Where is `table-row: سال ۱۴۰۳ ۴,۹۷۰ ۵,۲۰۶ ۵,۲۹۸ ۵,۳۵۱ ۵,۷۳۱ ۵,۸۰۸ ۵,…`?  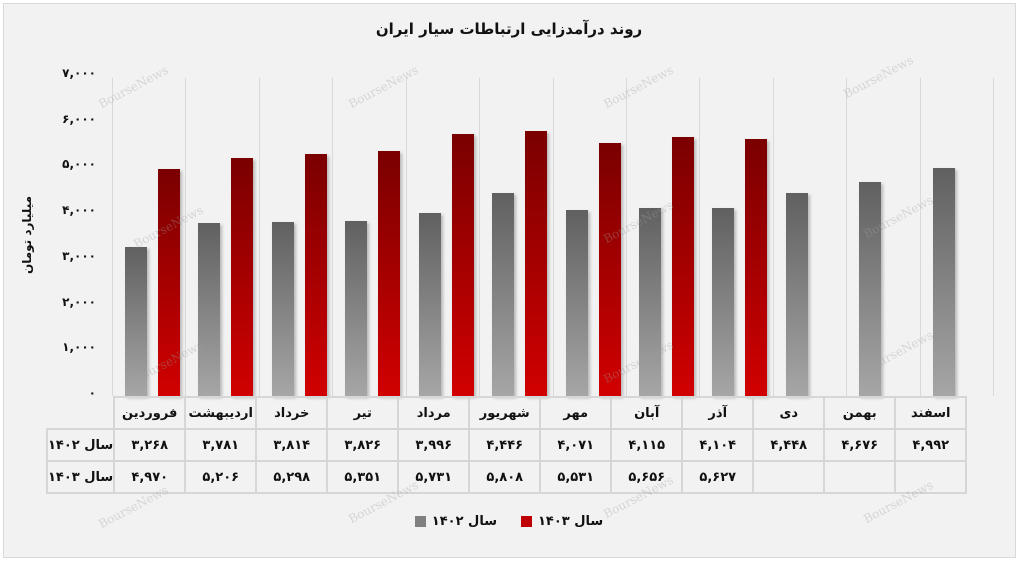
table-row: سال ۱۴۰۳ ۴,۹۷۰ ۵,۲۰۶ ۵,۲۹۸ ۵,۳۵۱ ۵,۷۳۱ ۵,۸۰۸ ۵,… is located at coordinates (506, 477).